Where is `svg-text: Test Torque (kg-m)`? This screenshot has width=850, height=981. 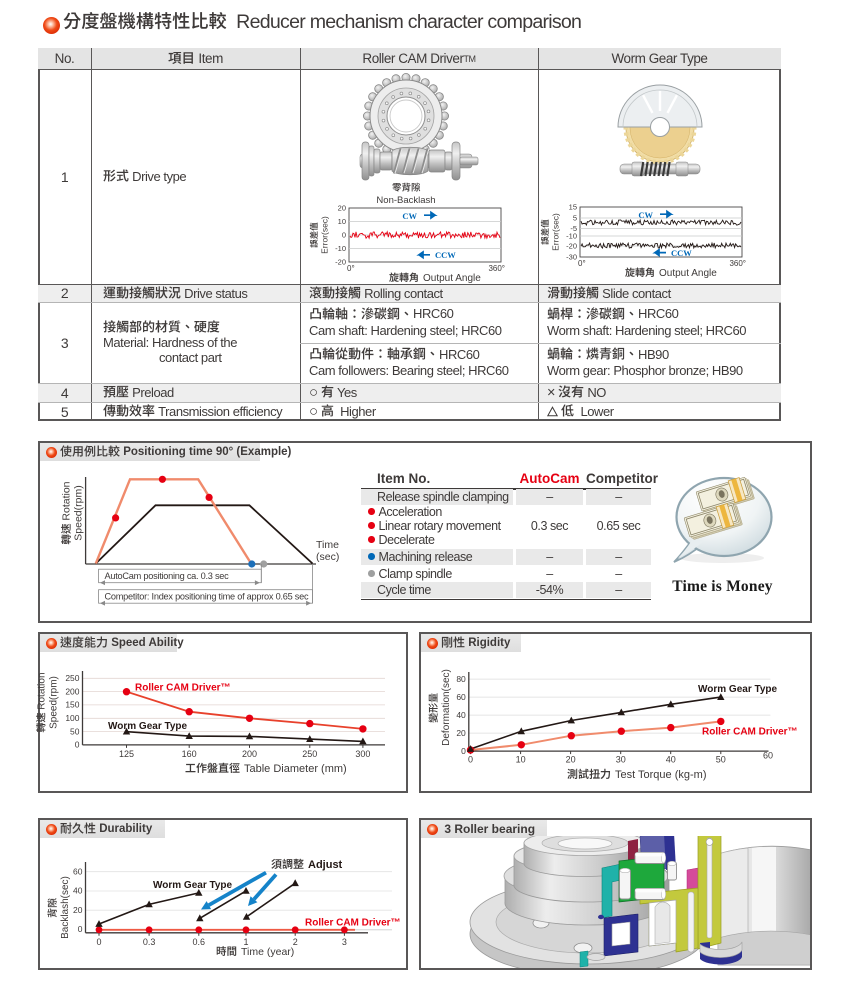
svg-text: Test Torque (kg-m) is located at coordinates (661, 775).